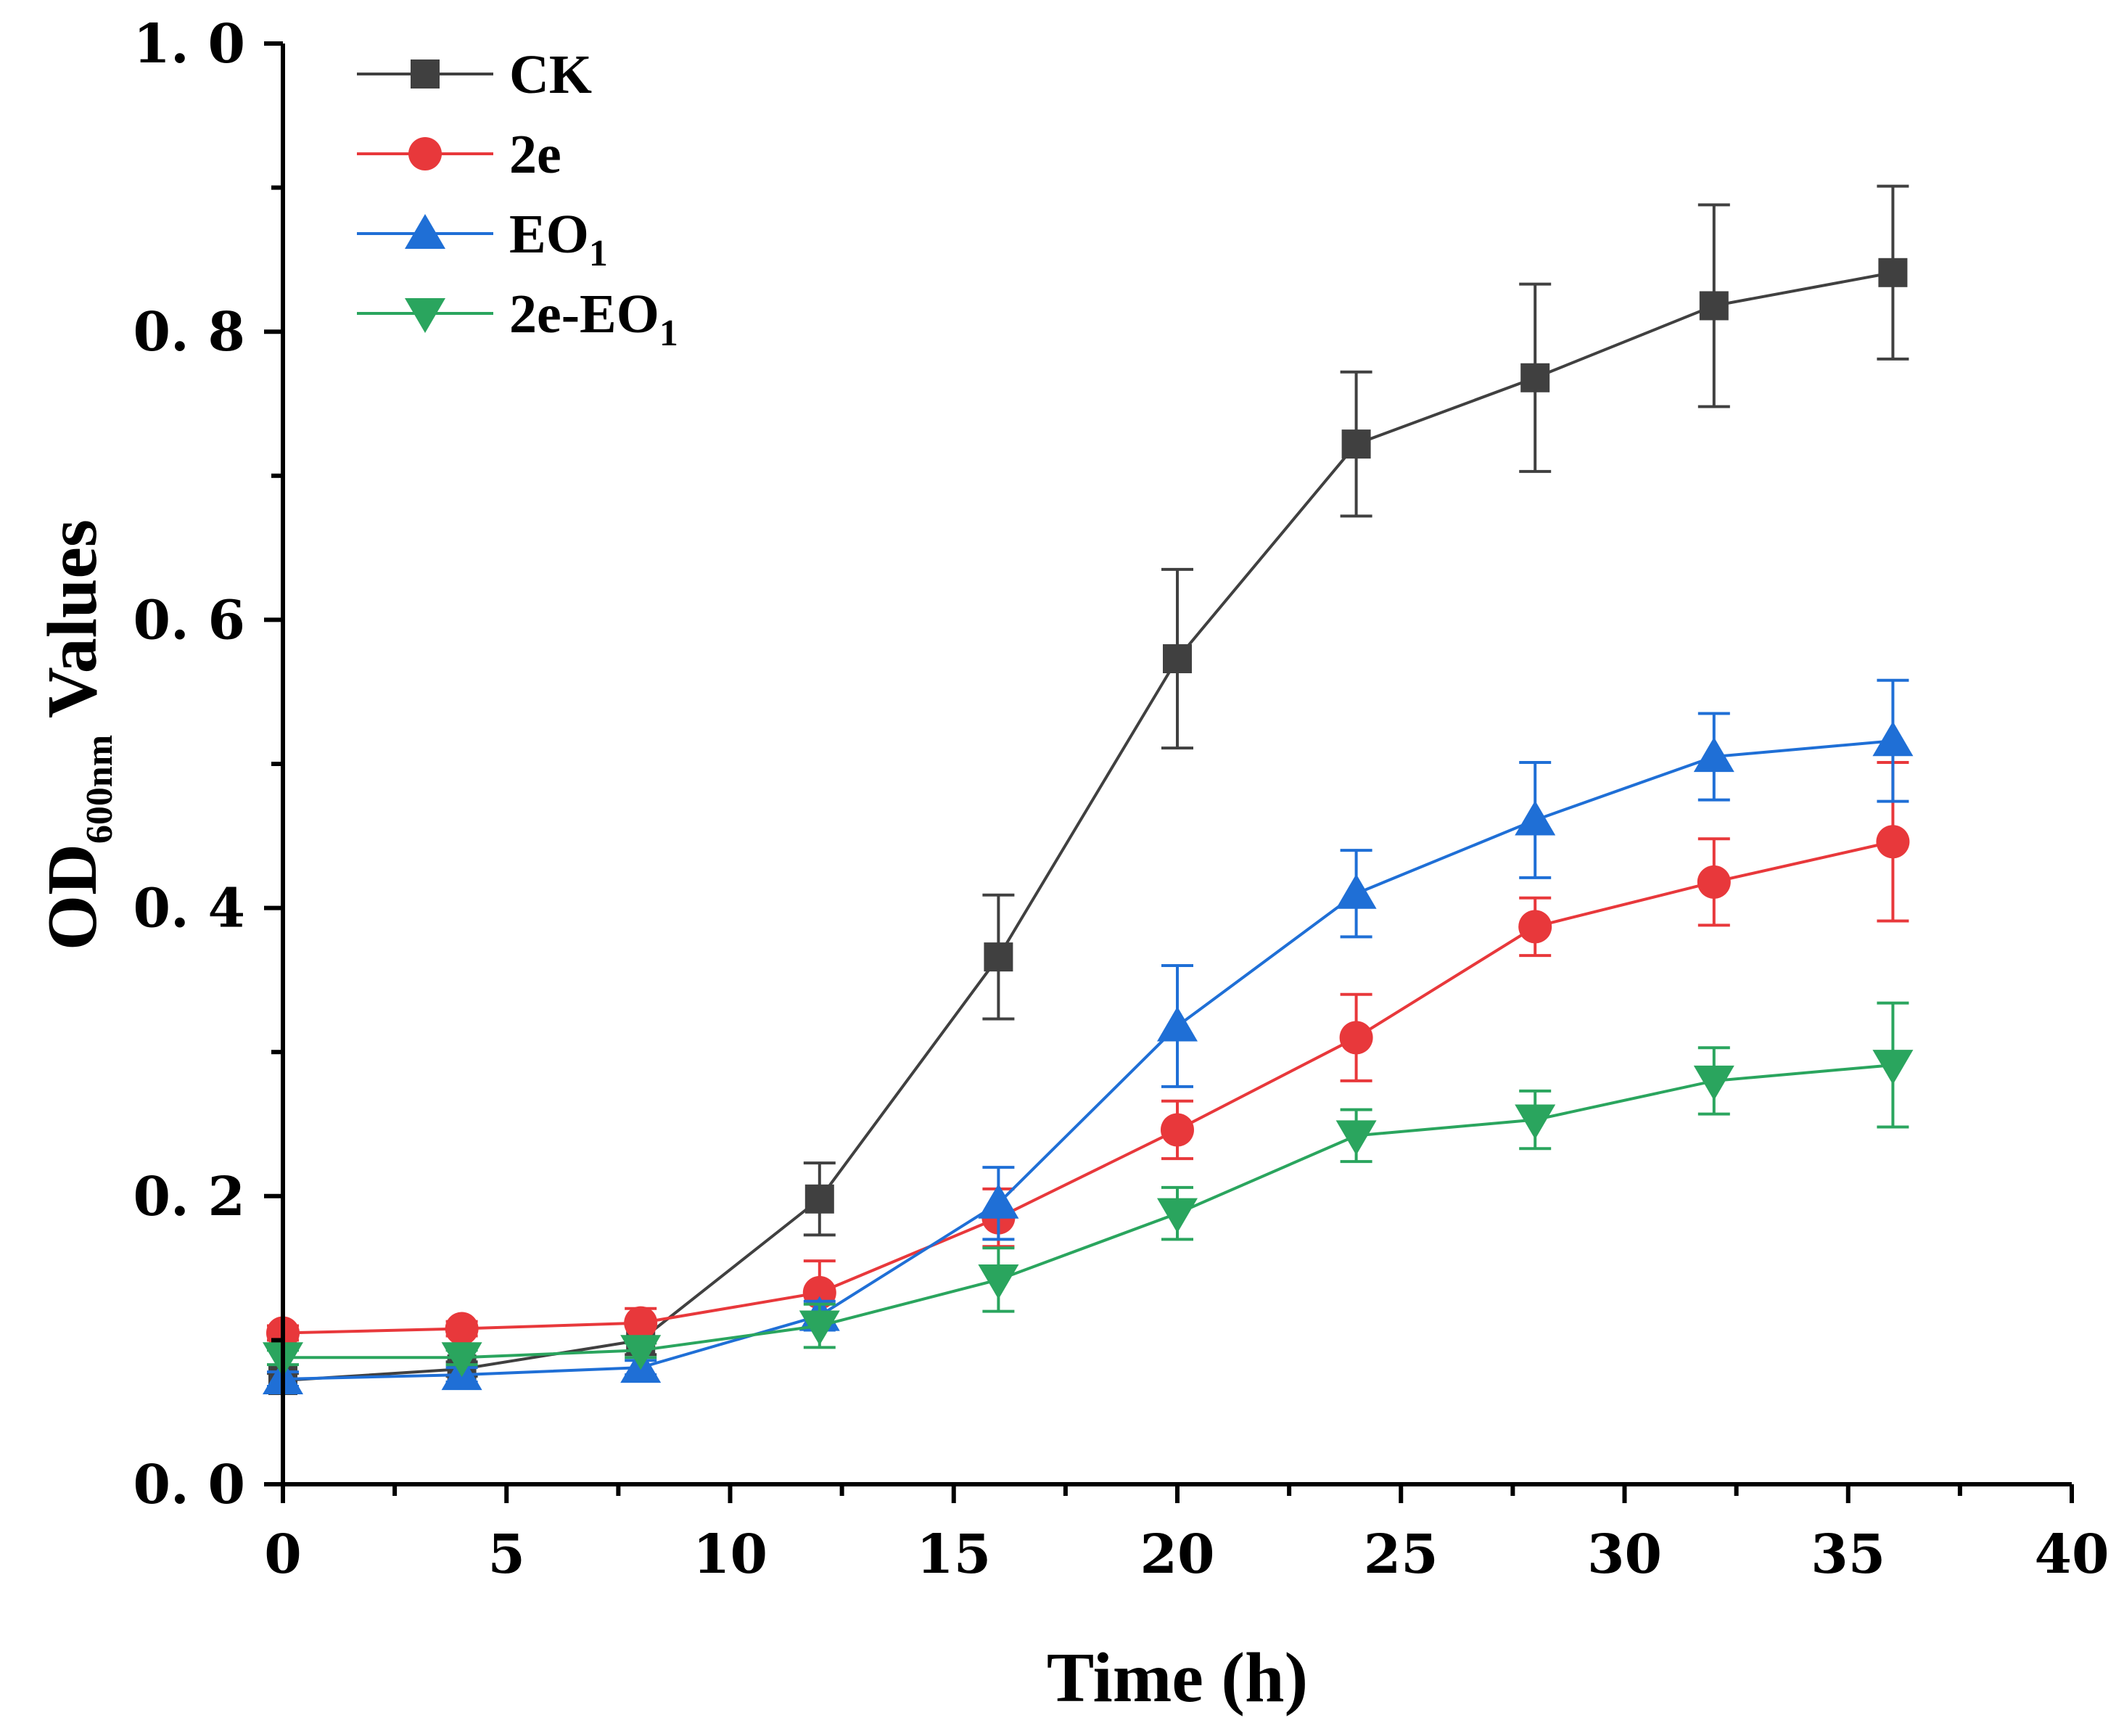 This screenshot has height=1736, width=2124. Describe the element at coordinates (482, 239) in the screenshot. I see `legend-item-eo1: EO1` at that location.